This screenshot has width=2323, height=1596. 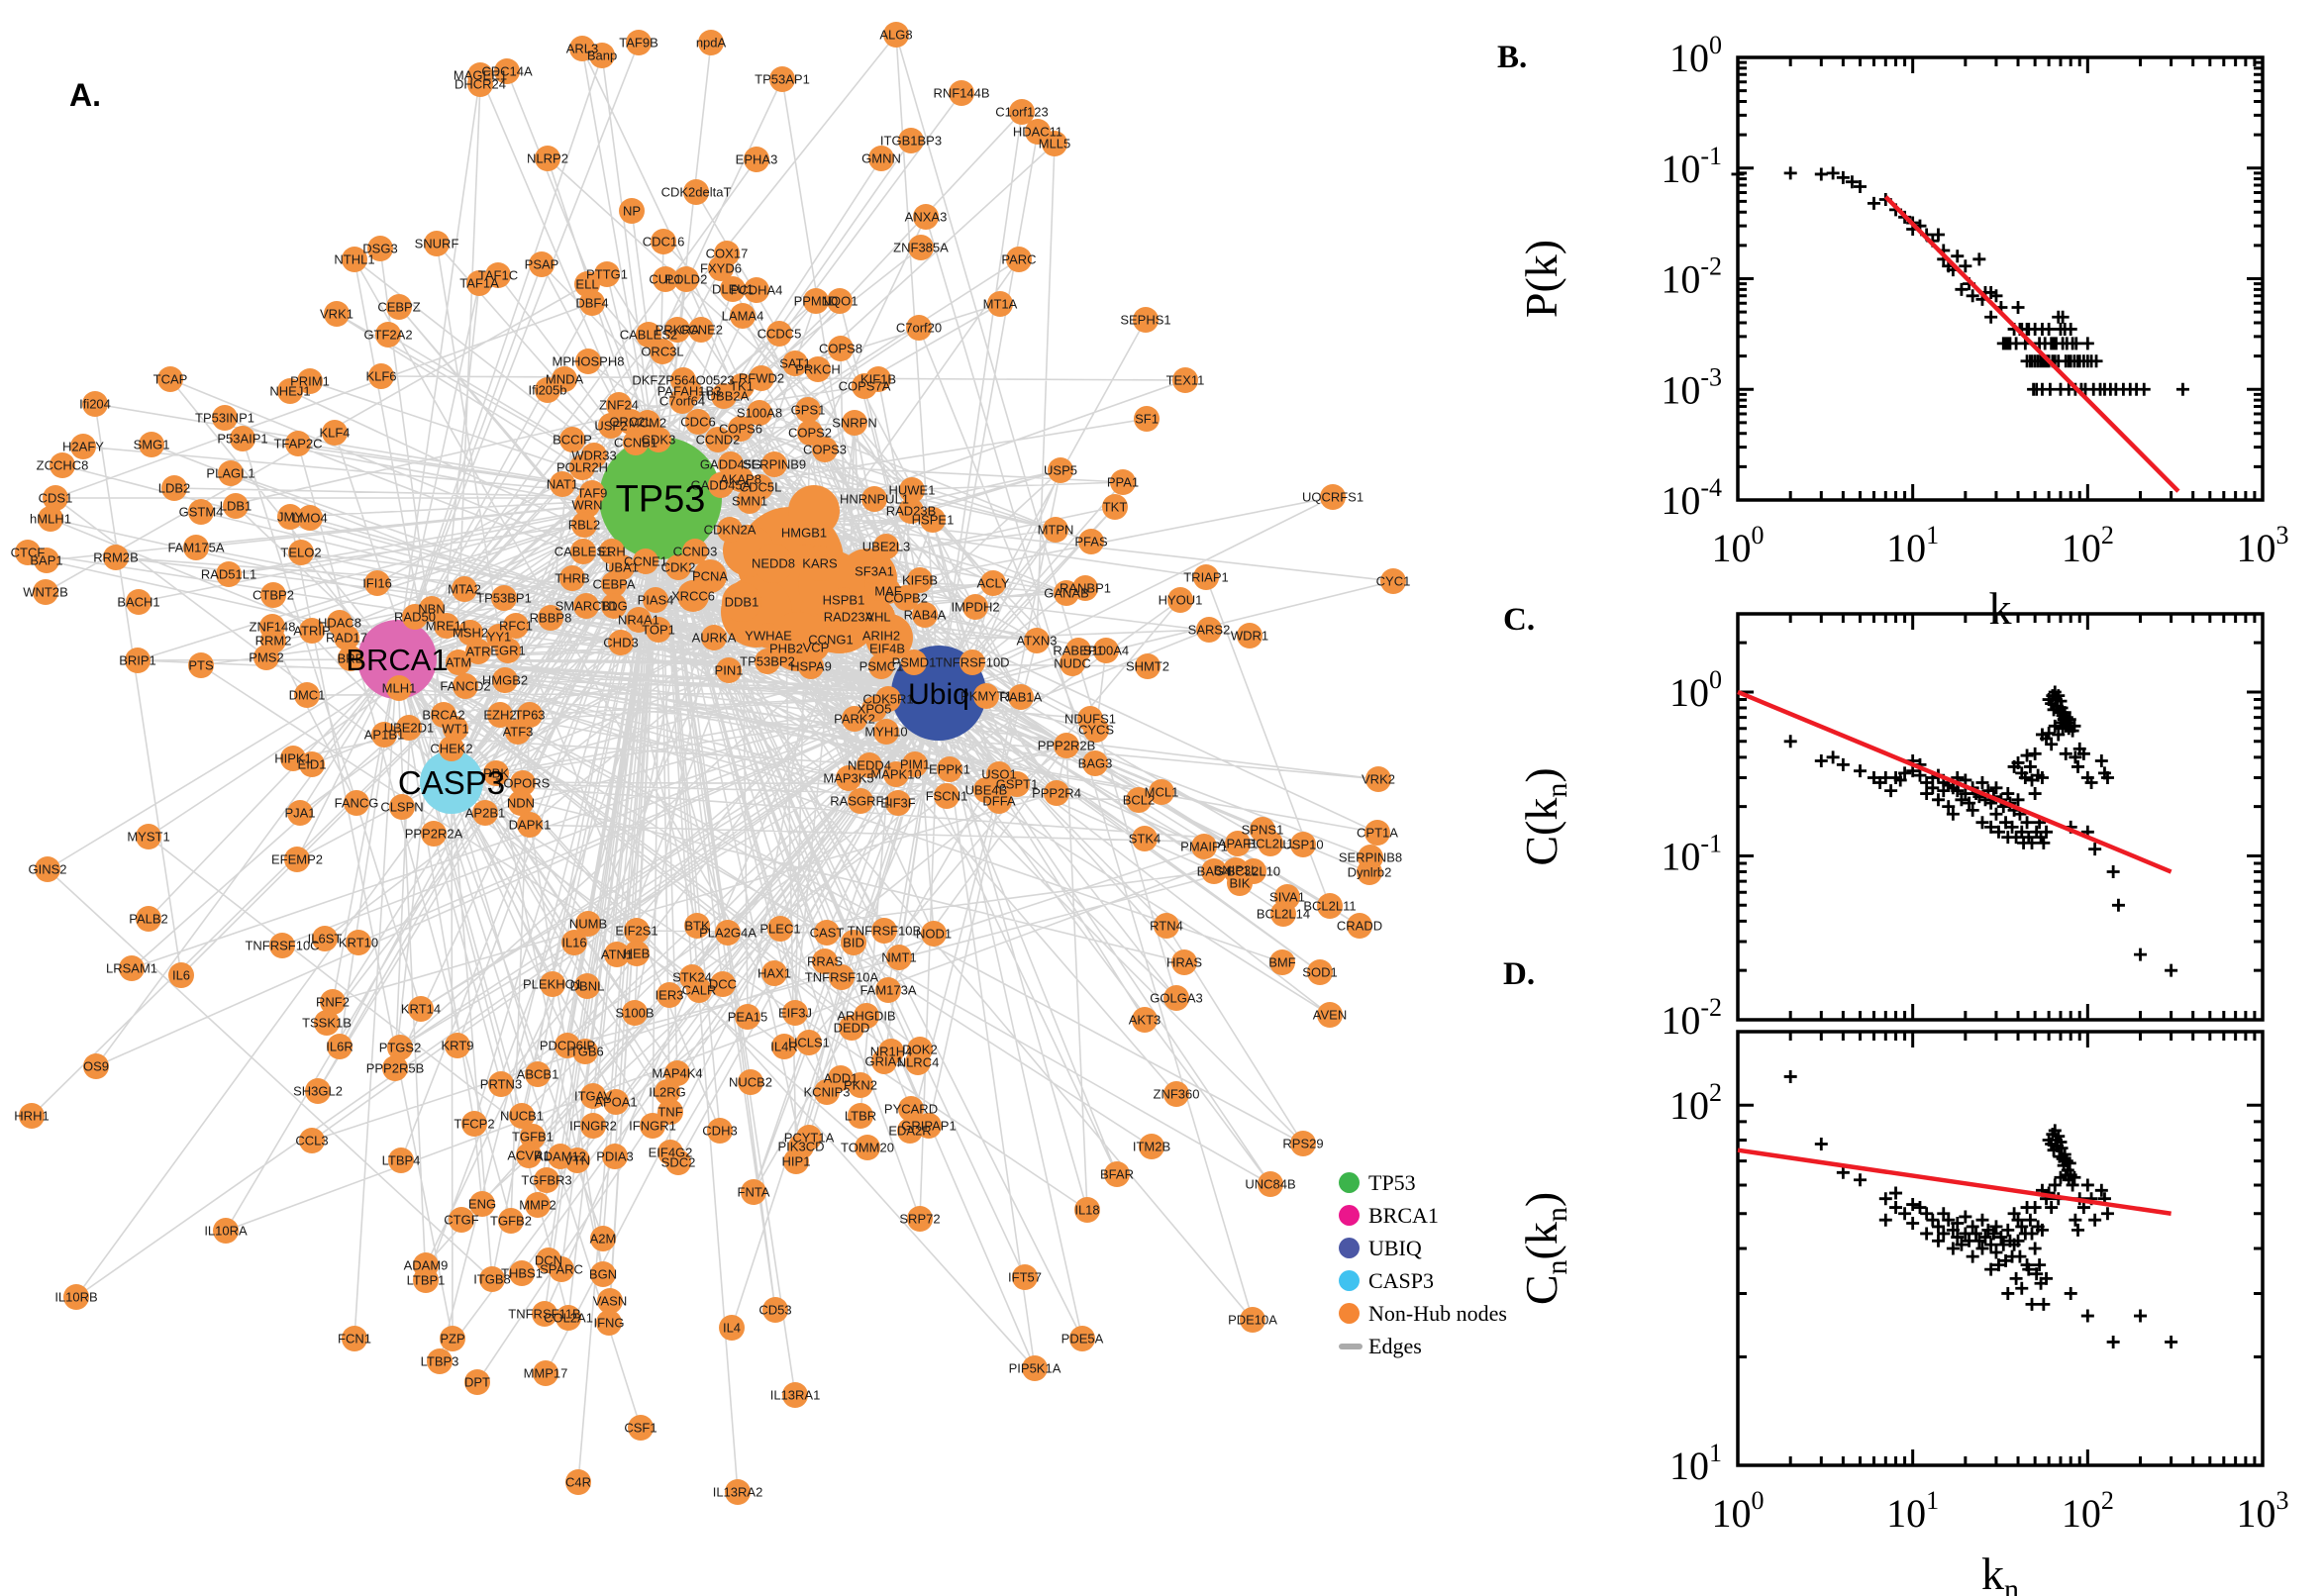 I want to click on svg-text: 10⁻², so click(x=1692, y=277).